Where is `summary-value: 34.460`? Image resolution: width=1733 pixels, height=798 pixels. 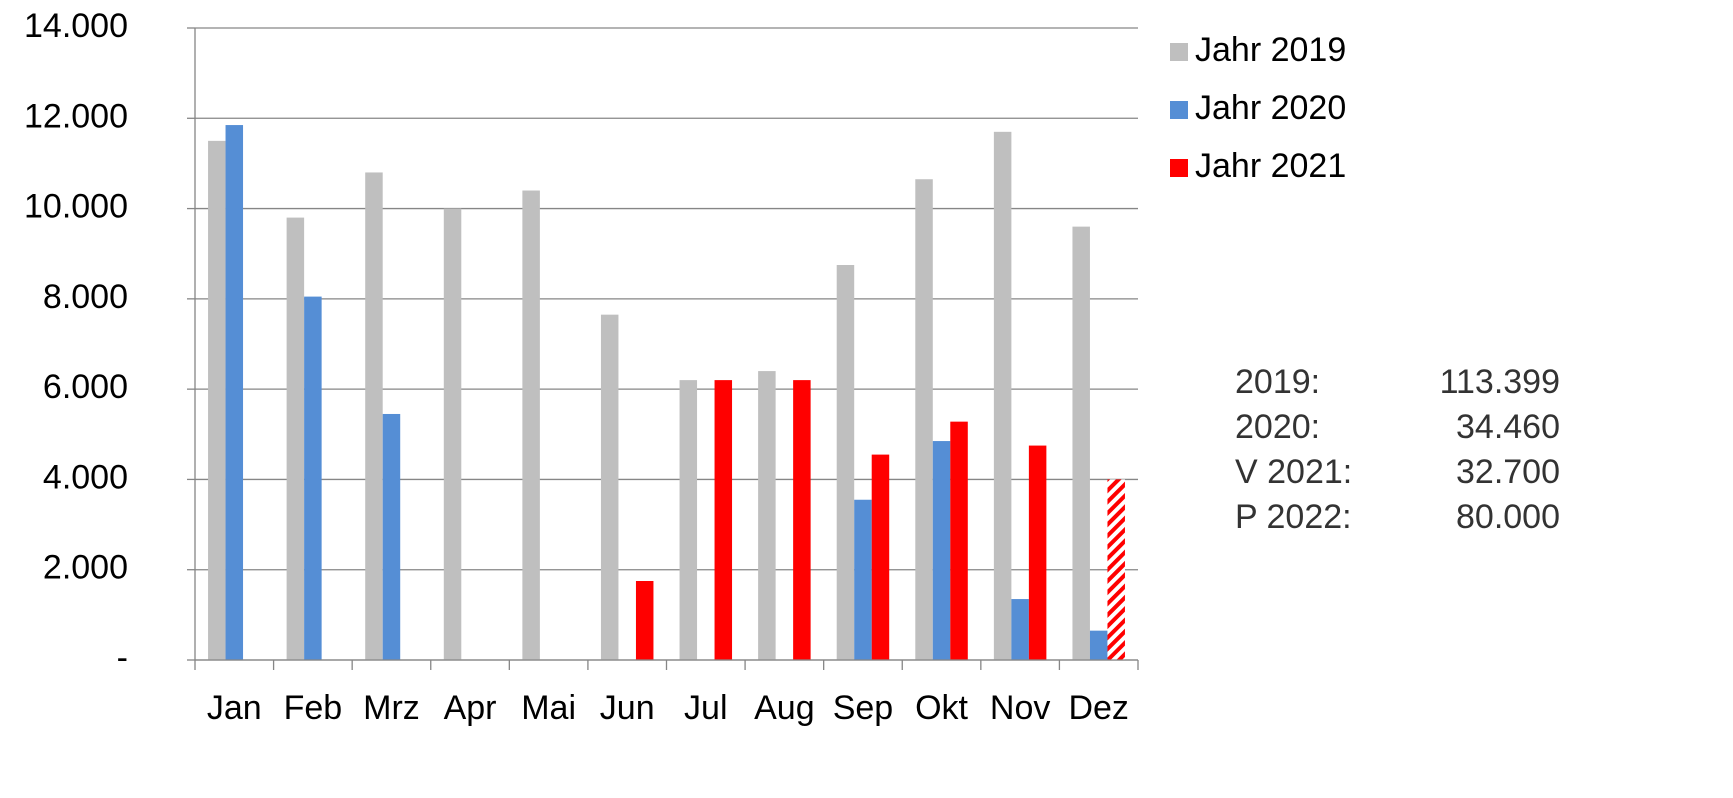
summary-value: 34.460 is located at coordinates (1508, 427).